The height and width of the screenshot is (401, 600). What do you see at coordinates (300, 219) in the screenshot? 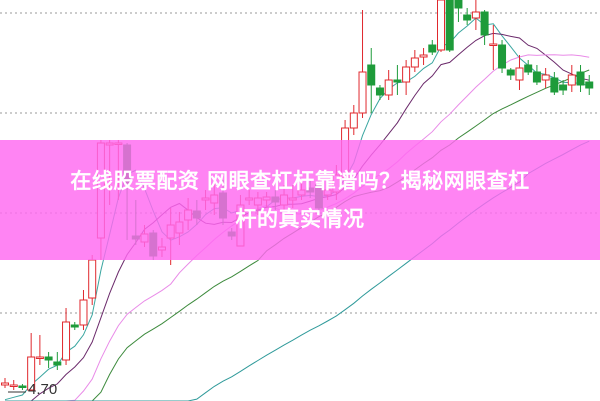
I see `banner-title-line-2: 杆的真实情况` at bounding box center [300, 219].